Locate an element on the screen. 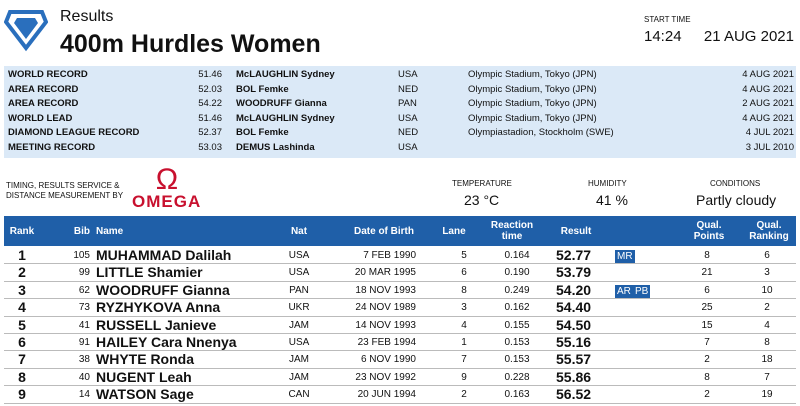  bib: 38 is located at coordinates (84, 360).